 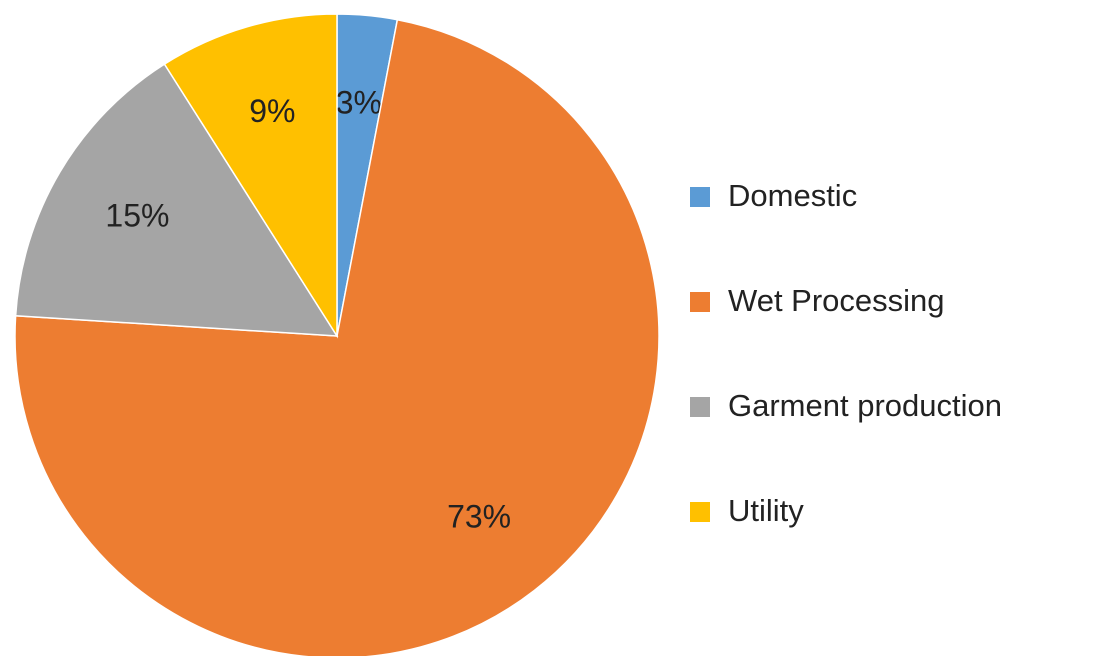 What do you see at coordinates (479, 517) in the screenshot?
I see `data-label: 73%` at bounding box center [479, 517].